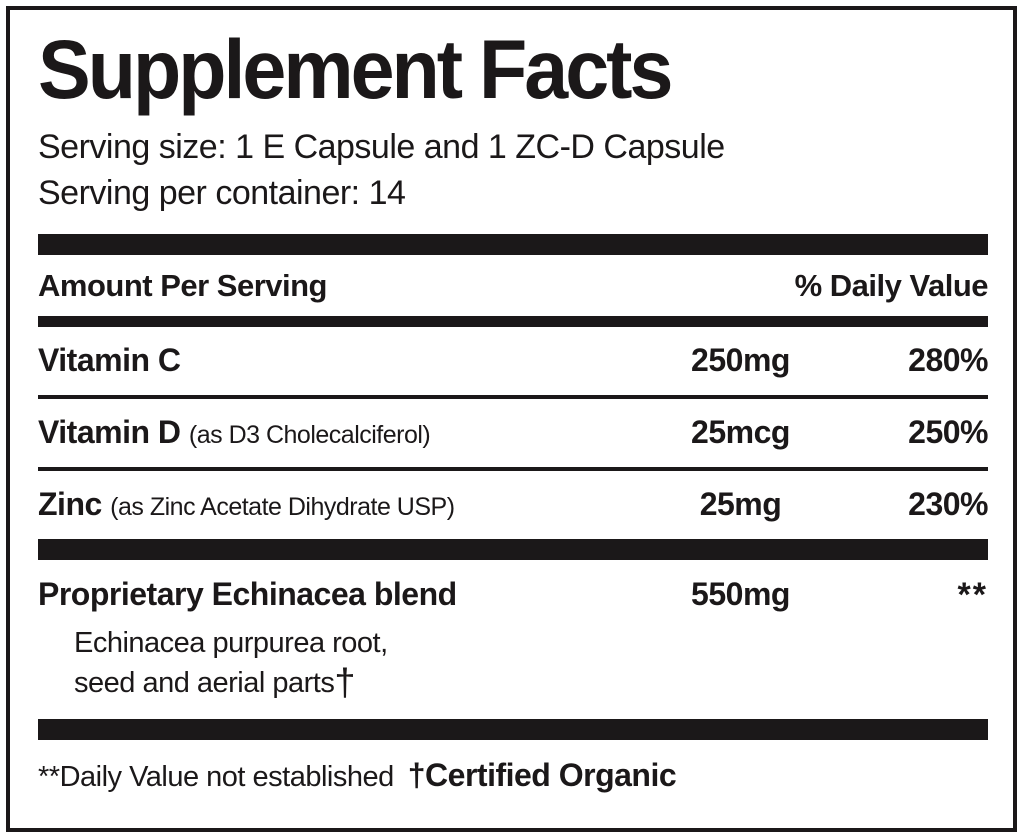 The image size is (1024, 839). What do you see at coordinates (948, 503) in the screenshot?
I see `nutrient-daily-value: 230%` at bounding box center [948, 503].